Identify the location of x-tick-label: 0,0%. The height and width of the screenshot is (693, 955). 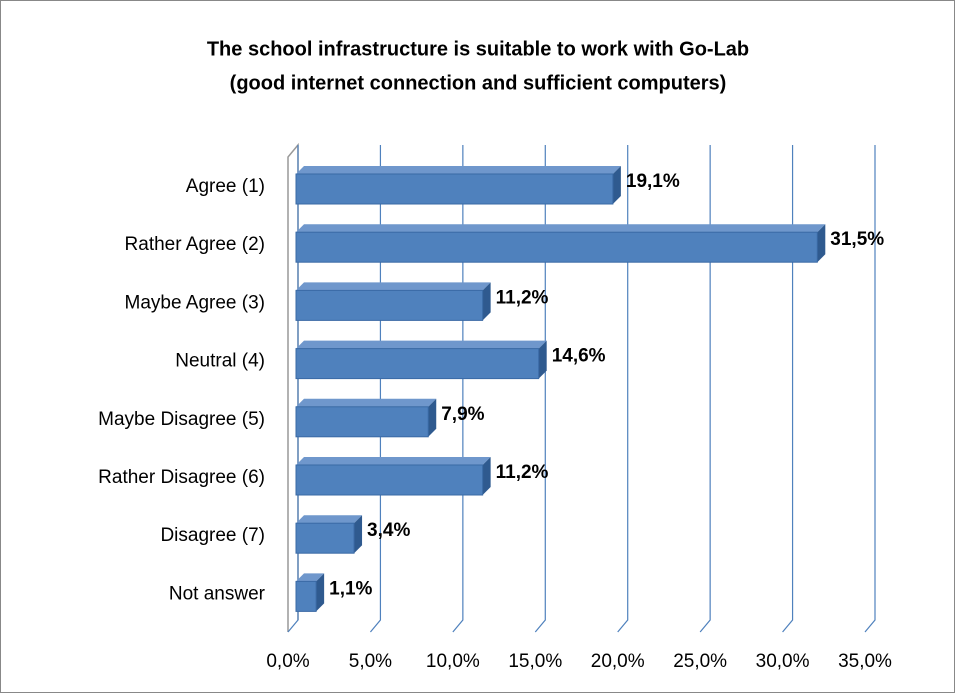
(287, 661).